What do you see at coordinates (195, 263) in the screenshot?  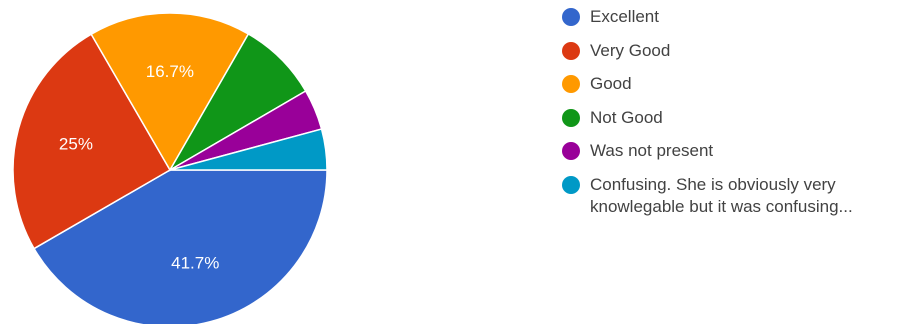 I see `slice-value-label: 41.7%` at bounding box center [195, 263].